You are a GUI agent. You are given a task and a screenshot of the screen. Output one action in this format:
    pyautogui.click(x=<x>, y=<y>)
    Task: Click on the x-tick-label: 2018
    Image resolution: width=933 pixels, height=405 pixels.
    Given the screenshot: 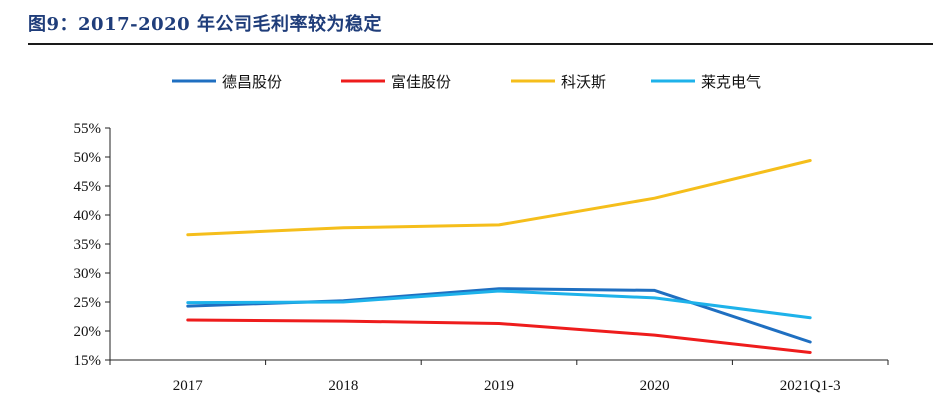 What is the action you would take?
    pyautogui.click(x=343, y=386)
    